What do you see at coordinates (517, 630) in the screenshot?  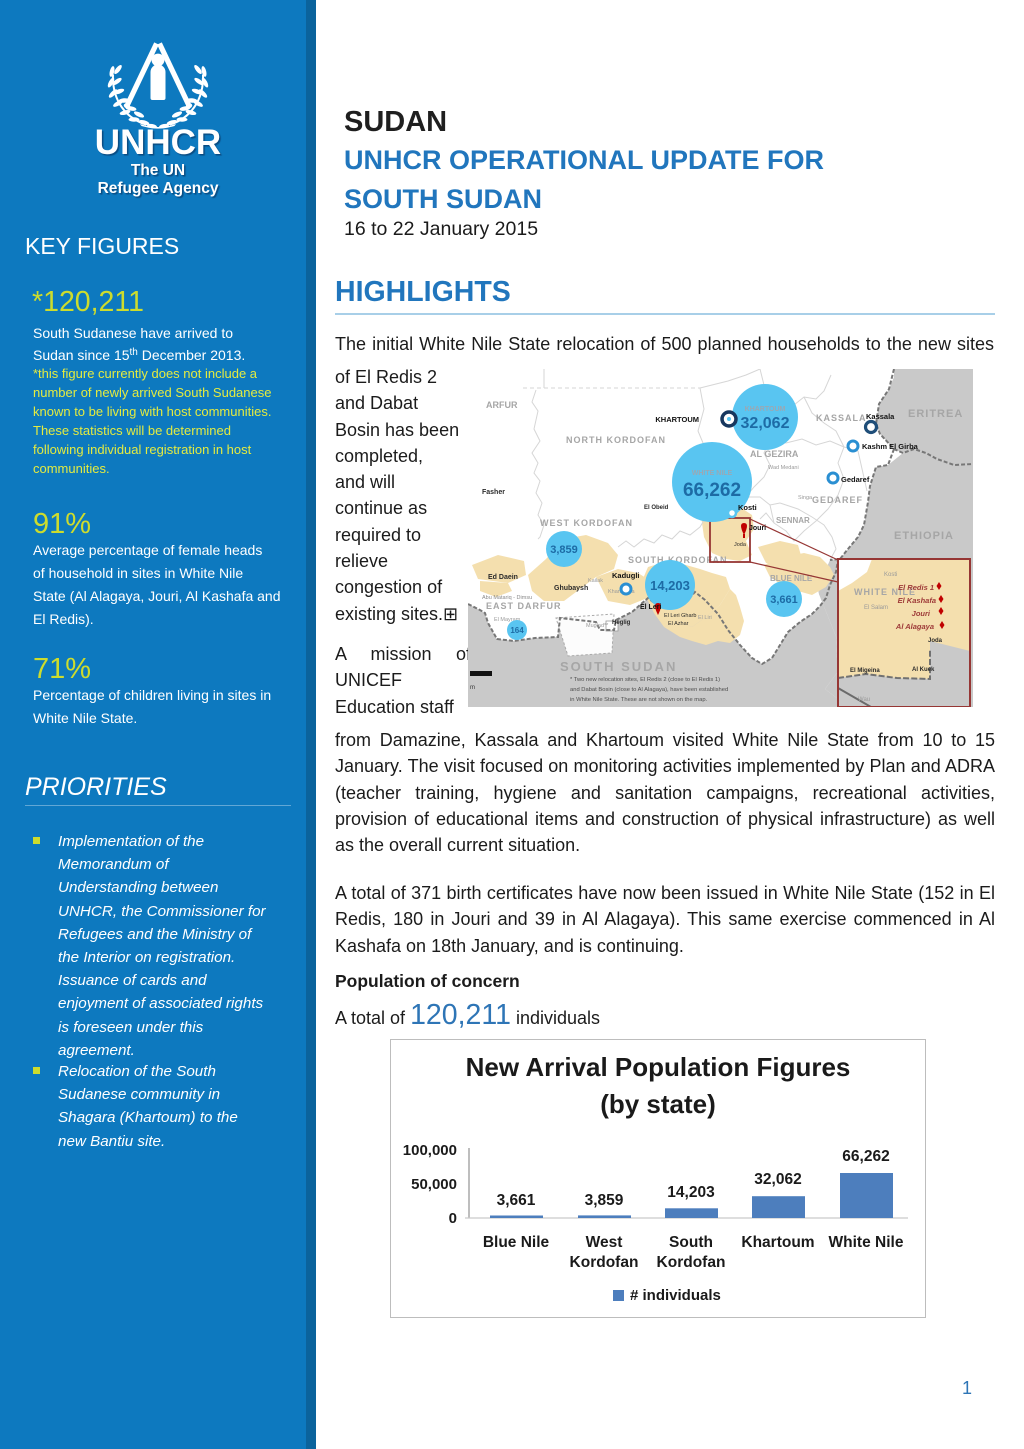 I see `svg-text: 164` at bounding box center [517, 630].